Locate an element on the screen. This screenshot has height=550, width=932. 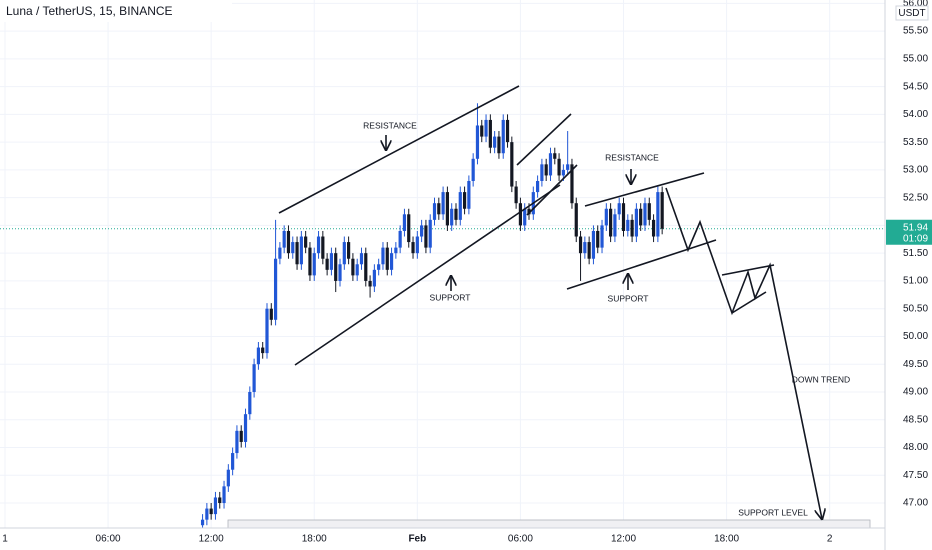
y-tick-label: 48.50 is located at coordinates (915, 419).